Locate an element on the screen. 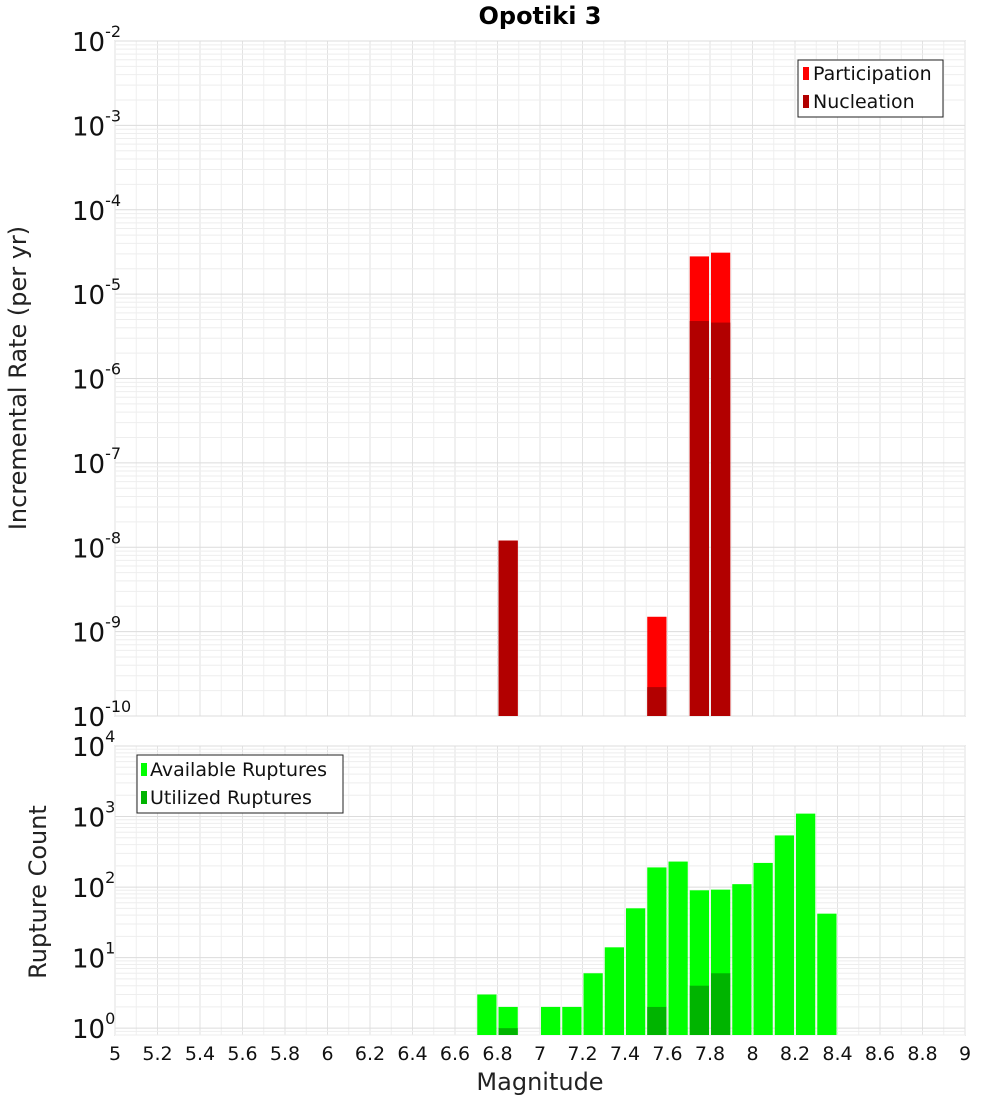 The width and height of the screenshot is (1000, 1100). y-tick-label: 10⁻⁵ is located at coordinates (96, 293).